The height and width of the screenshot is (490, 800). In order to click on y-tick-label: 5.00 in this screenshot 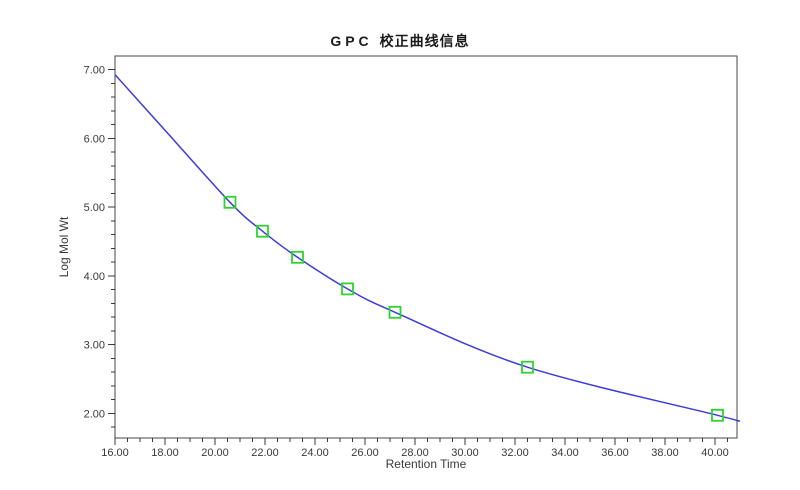, I will do `click(94, 208)`.